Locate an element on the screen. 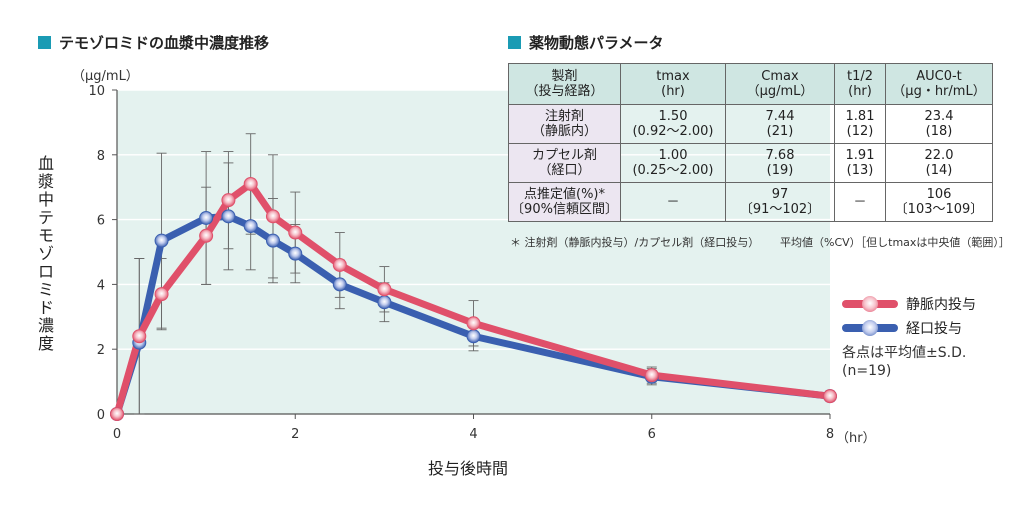  legend-swatch-oral is located at coordinates (870, 328).